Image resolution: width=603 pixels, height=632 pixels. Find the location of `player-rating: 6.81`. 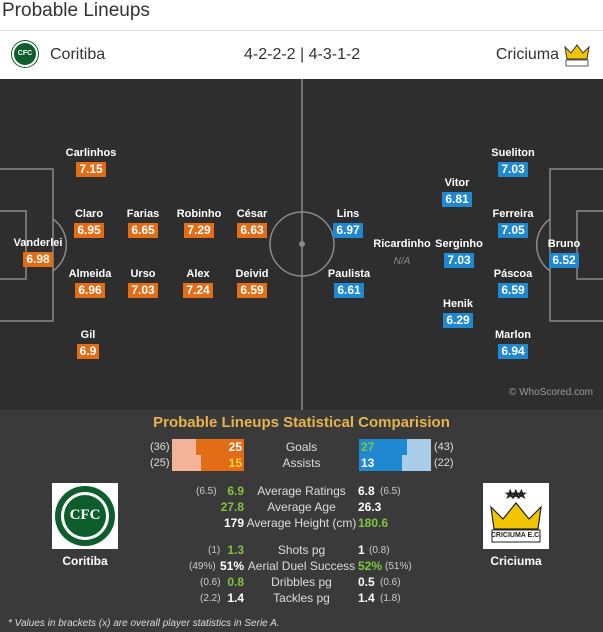

player-rating: 6.81 is located at coordinates (457, 199).